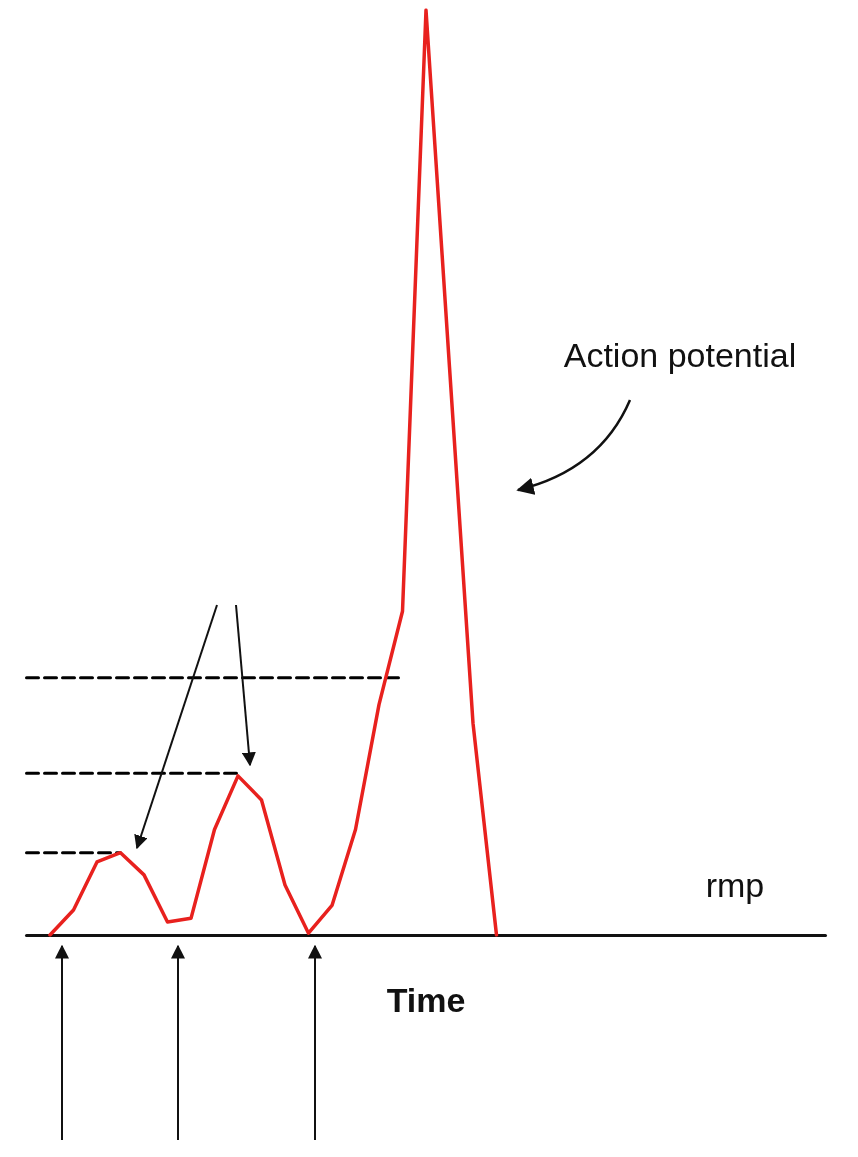 This screenshot has width=858, height=1157. I want to click on annotation: rmp, so click(735, 885).